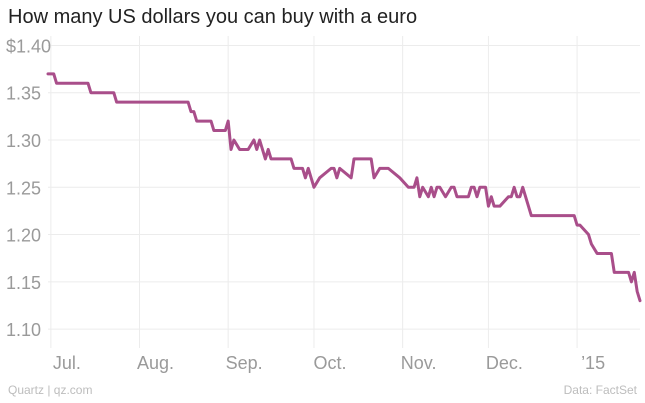 The image size is (645, 403). Describe the element at coordinates (28, 46) in the screenshot. I see `y-tick-label: $1.40` at that location.